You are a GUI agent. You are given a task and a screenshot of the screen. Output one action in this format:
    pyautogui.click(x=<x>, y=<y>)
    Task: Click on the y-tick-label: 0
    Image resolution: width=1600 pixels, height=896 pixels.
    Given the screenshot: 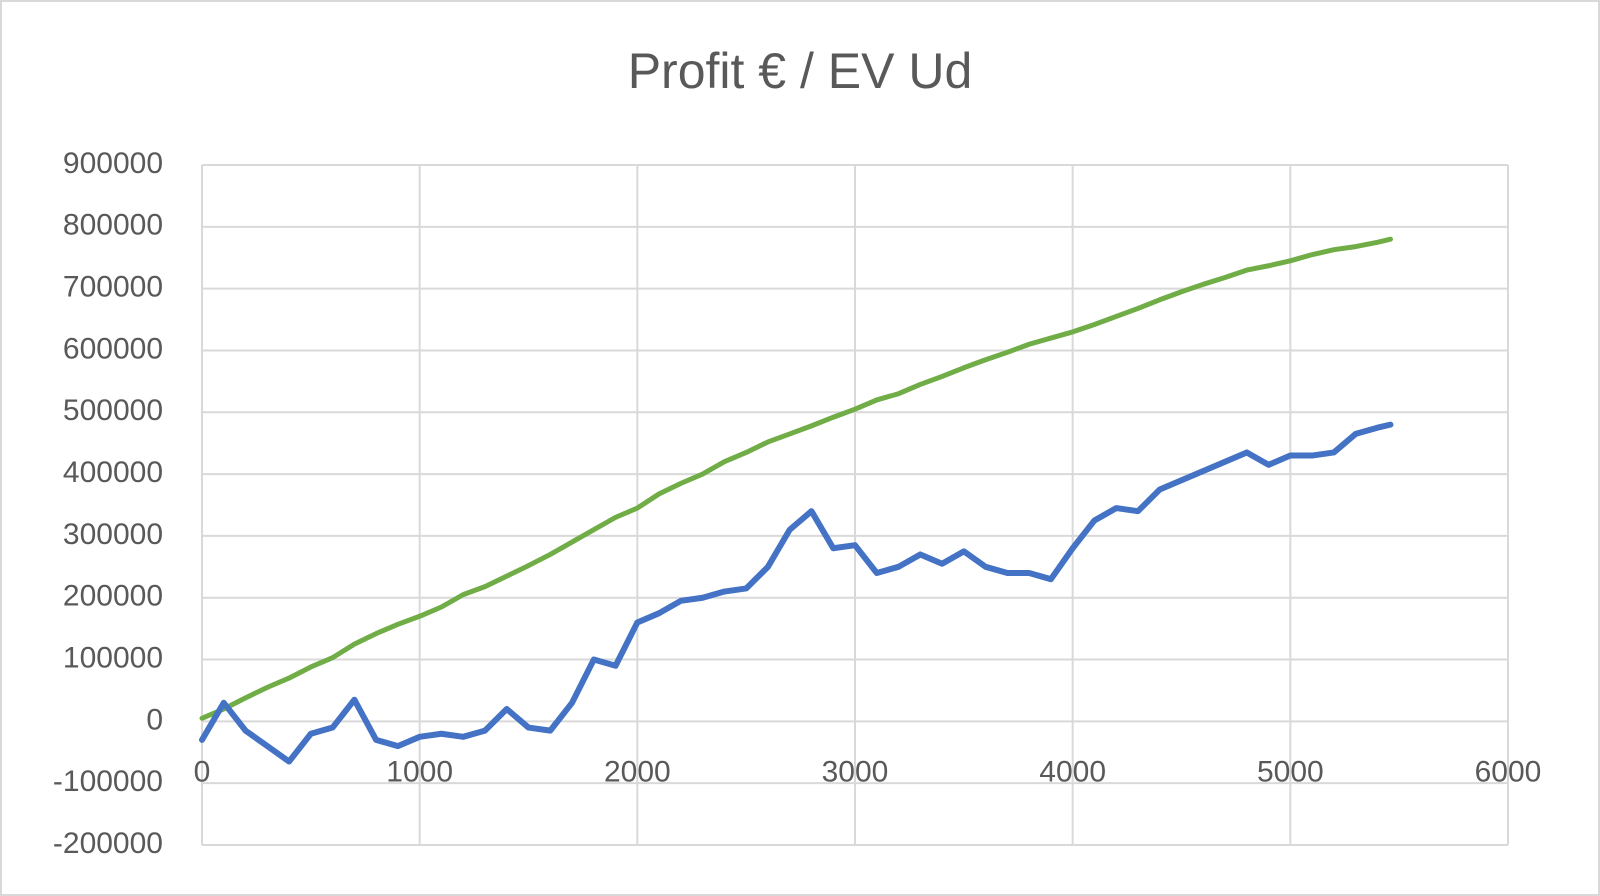 What is the action you would take?
    pyautogui.click(x=154, y=719)
    